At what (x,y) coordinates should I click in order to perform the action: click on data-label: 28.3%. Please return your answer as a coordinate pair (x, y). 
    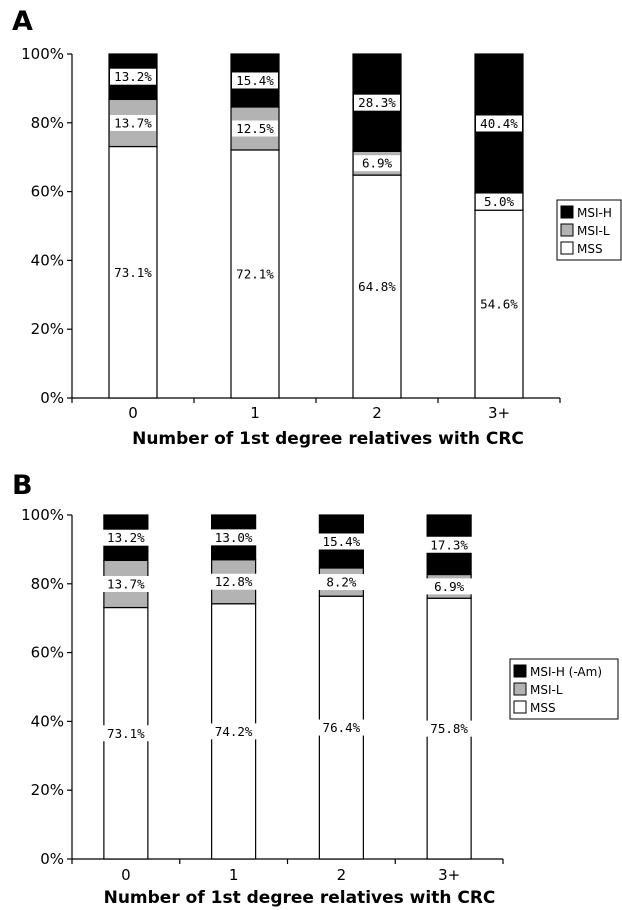
    Looking at the image, I should click on (377, 102).